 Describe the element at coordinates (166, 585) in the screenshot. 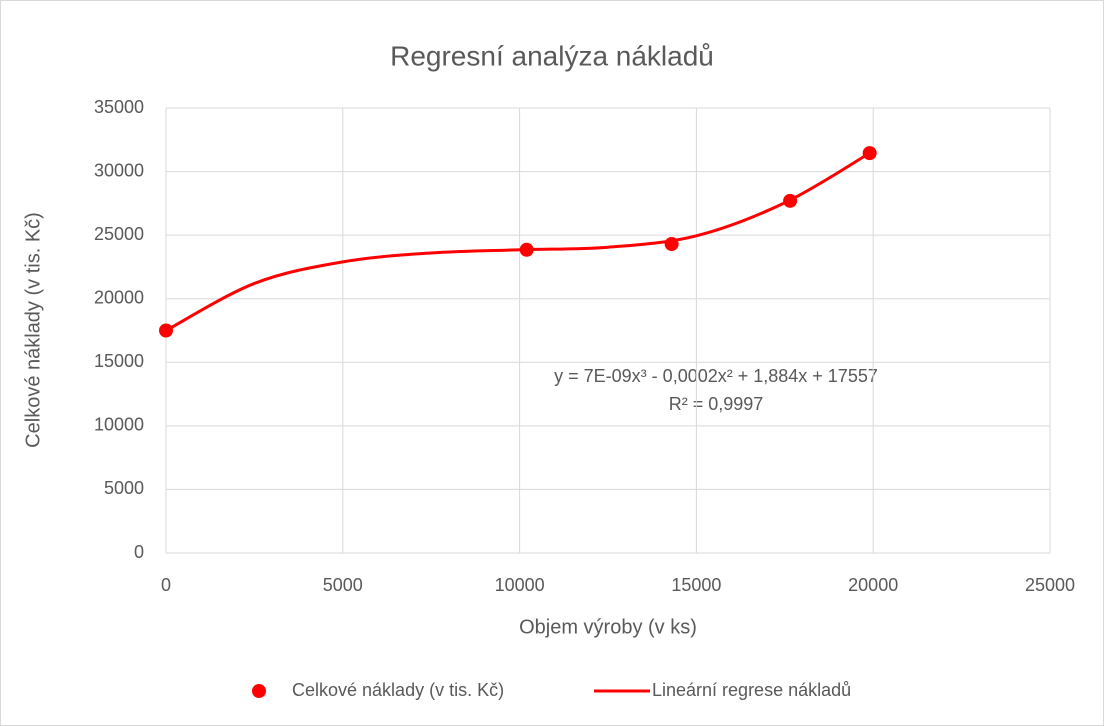

I see `x-tick-label: 0` at that location.